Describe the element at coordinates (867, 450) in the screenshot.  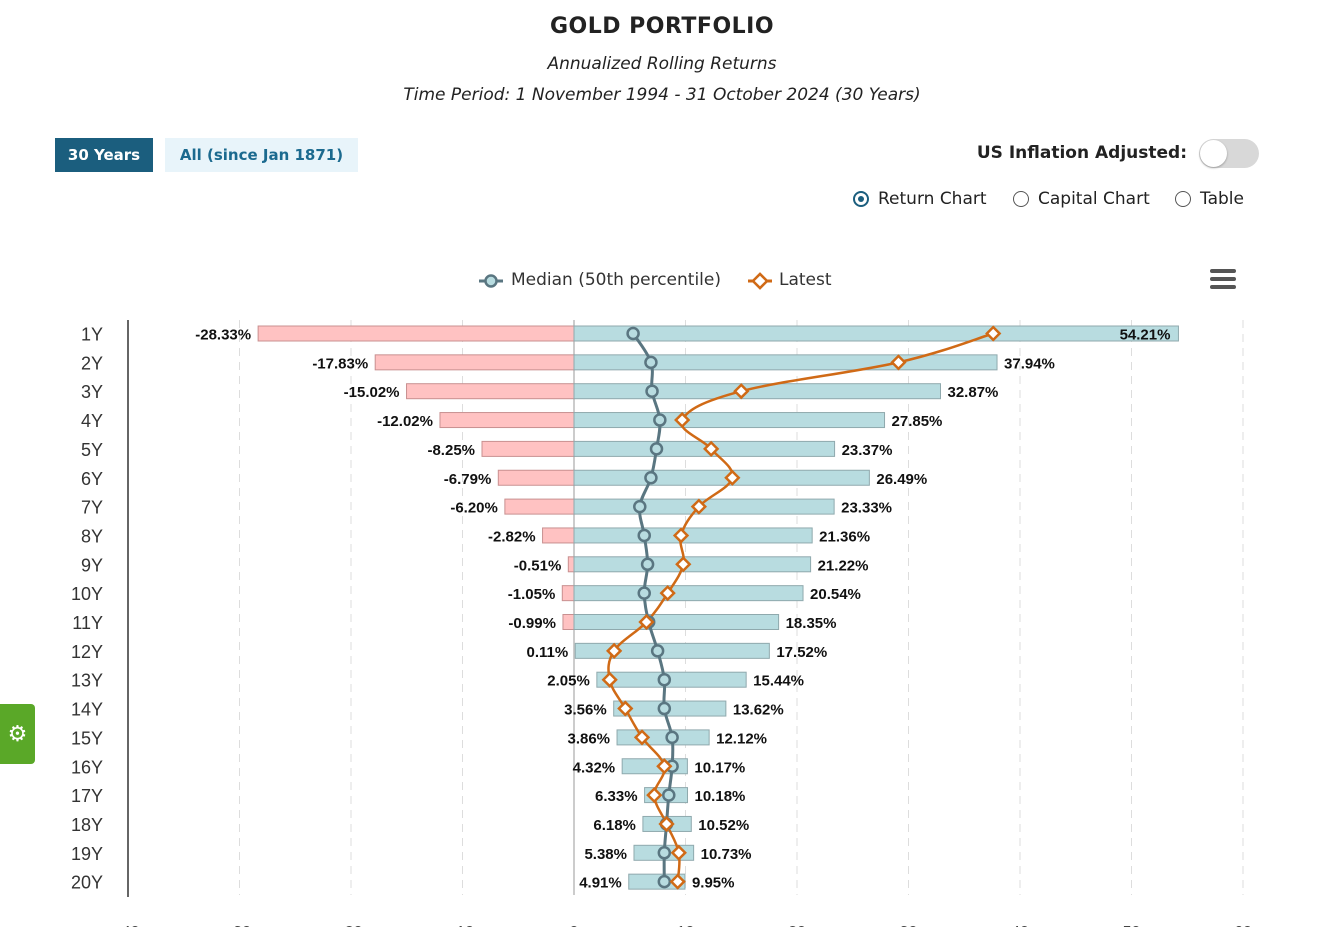
I see `max-data-label: 23.37%` at that location.